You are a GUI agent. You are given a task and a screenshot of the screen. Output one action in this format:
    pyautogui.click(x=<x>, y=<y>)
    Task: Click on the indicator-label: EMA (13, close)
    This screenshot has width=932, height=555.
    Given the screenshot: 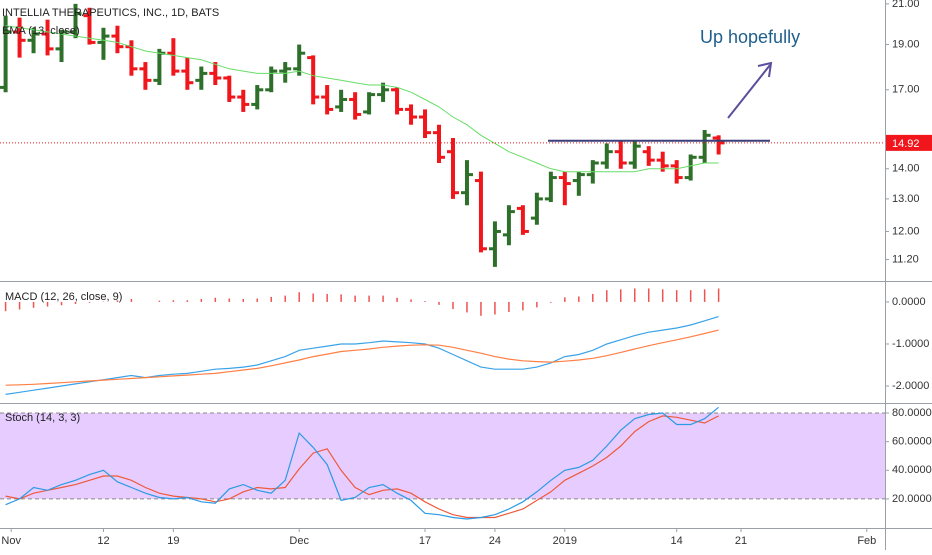 What is the action you would take?
    pyautogui.click(x=41, y=31)
    